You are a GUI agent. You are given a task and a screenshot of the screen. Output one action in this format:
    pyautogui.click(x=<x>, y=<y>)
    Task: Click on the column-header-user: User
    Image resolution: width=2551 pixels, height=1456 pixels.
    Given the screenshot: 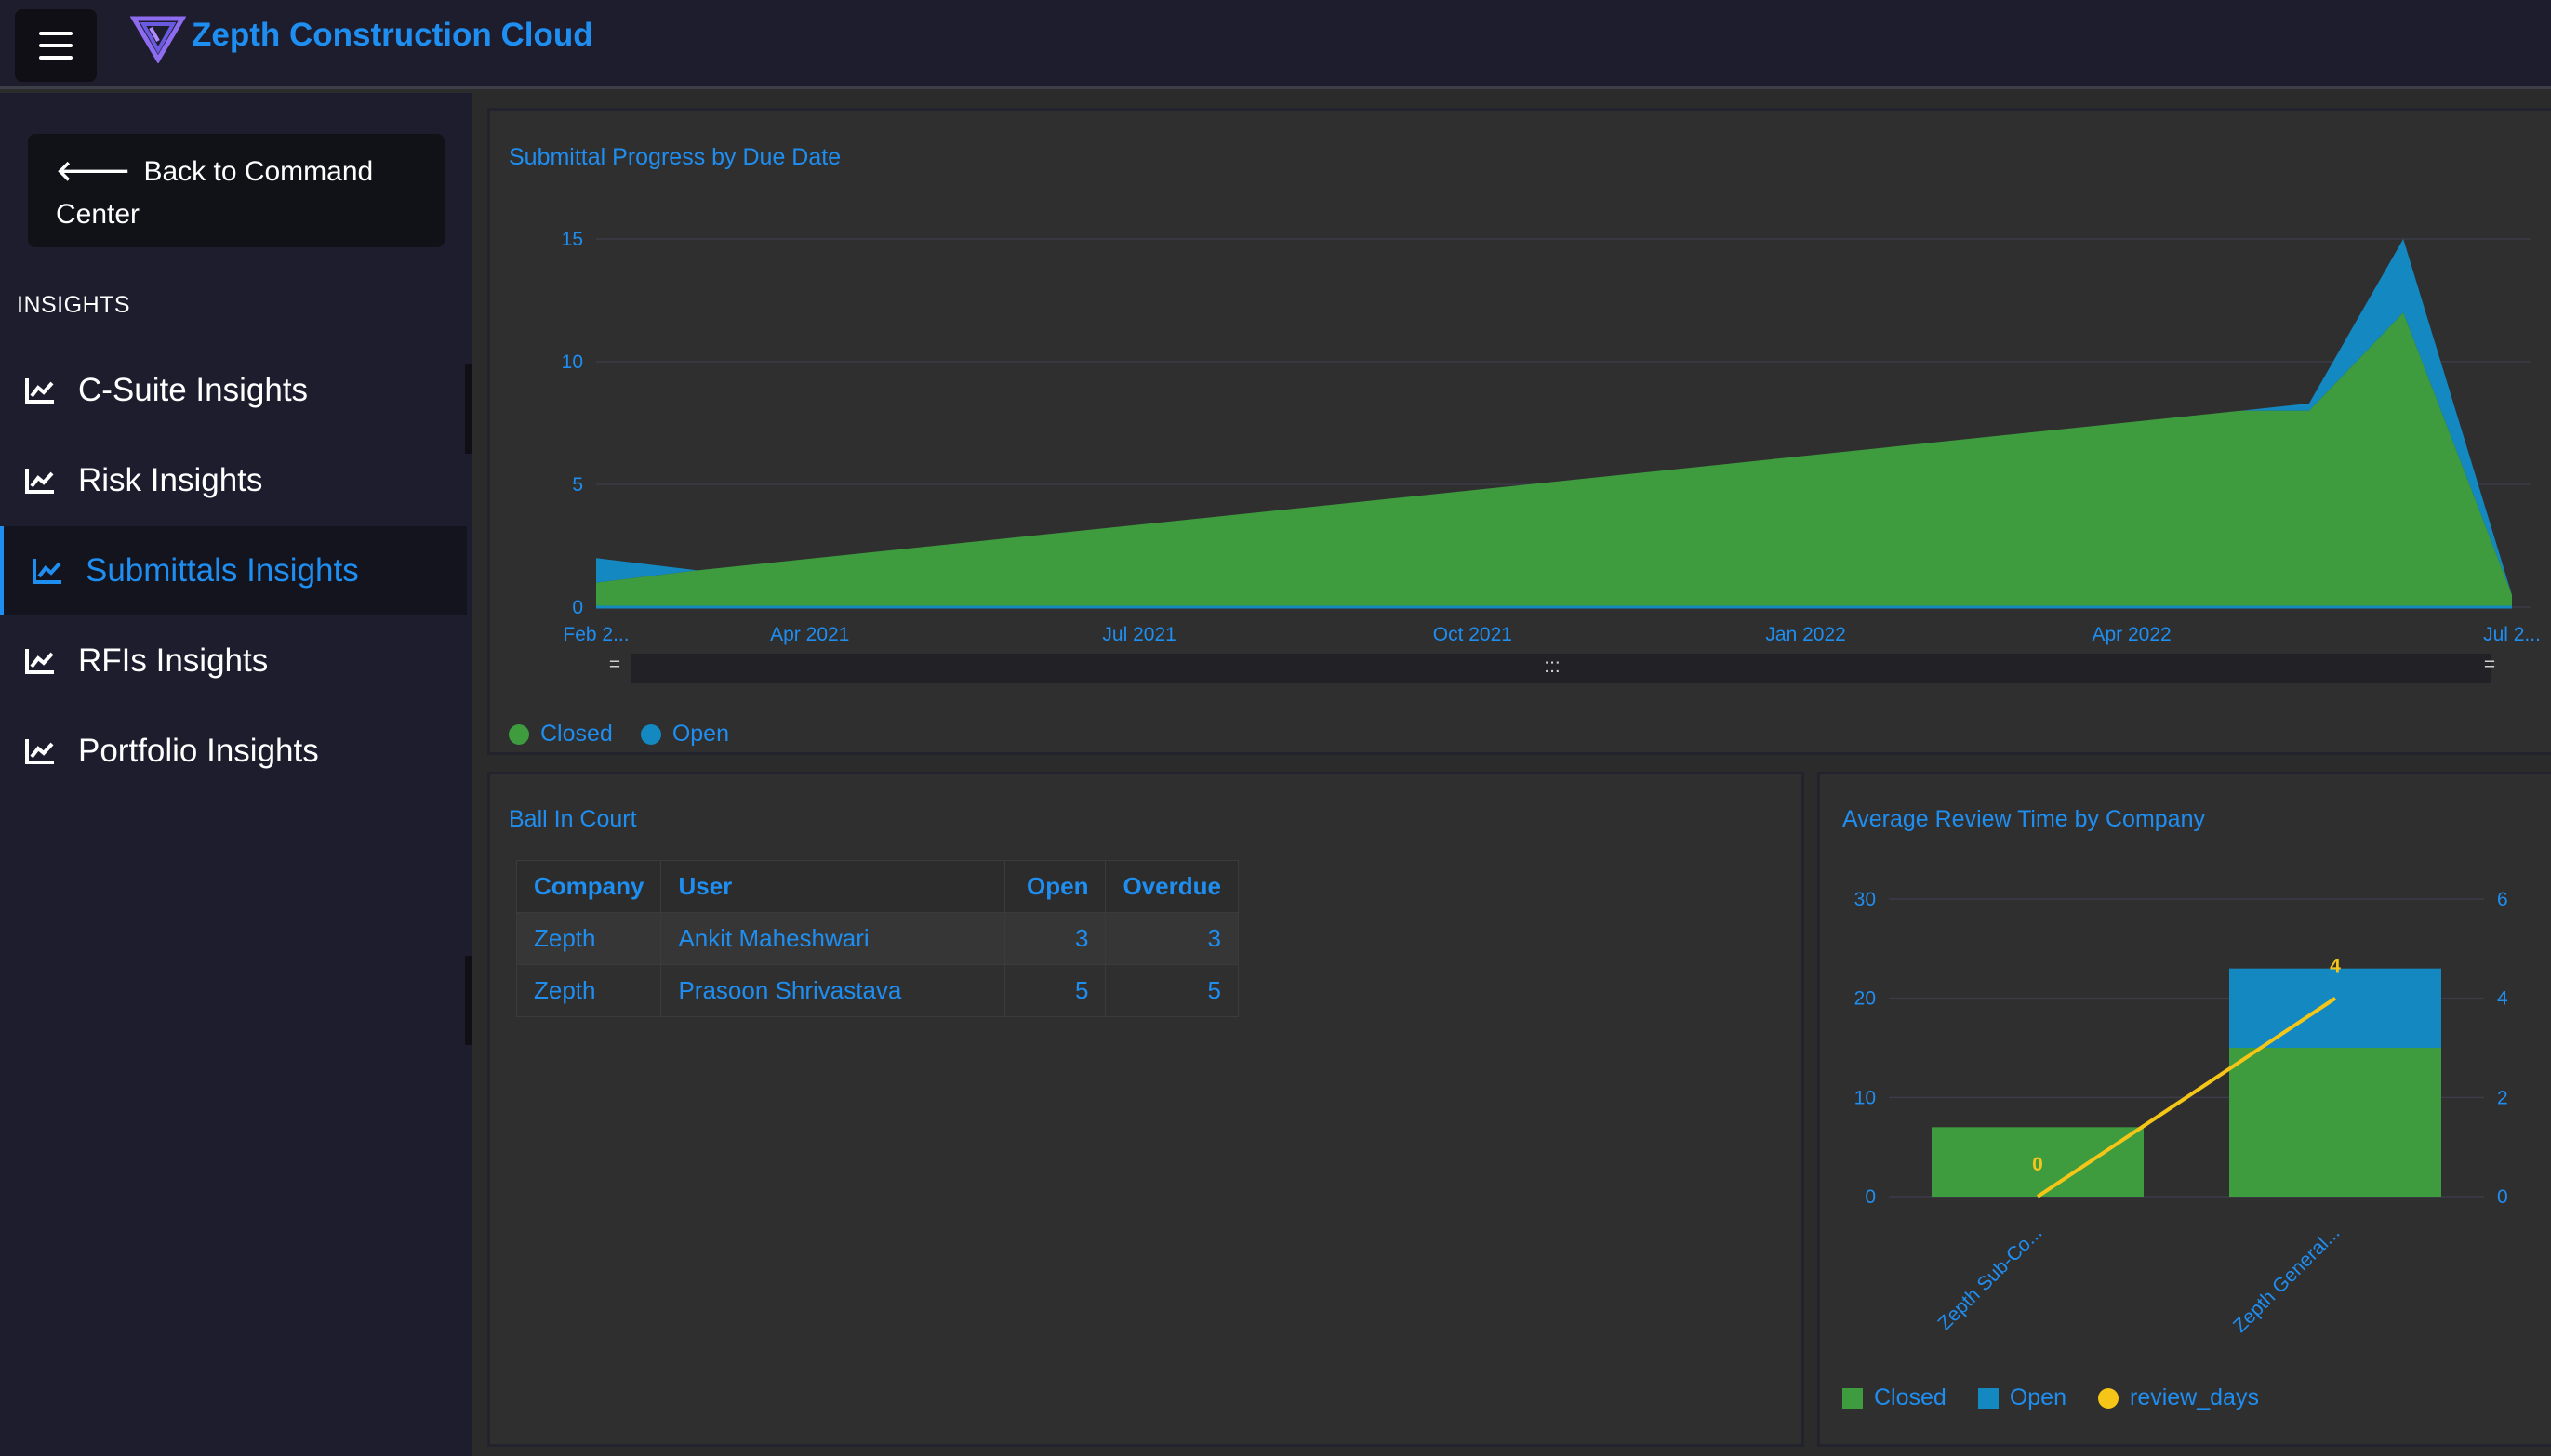 What is the action you would take?
    pyautogui.click(x=833, y=886)
    